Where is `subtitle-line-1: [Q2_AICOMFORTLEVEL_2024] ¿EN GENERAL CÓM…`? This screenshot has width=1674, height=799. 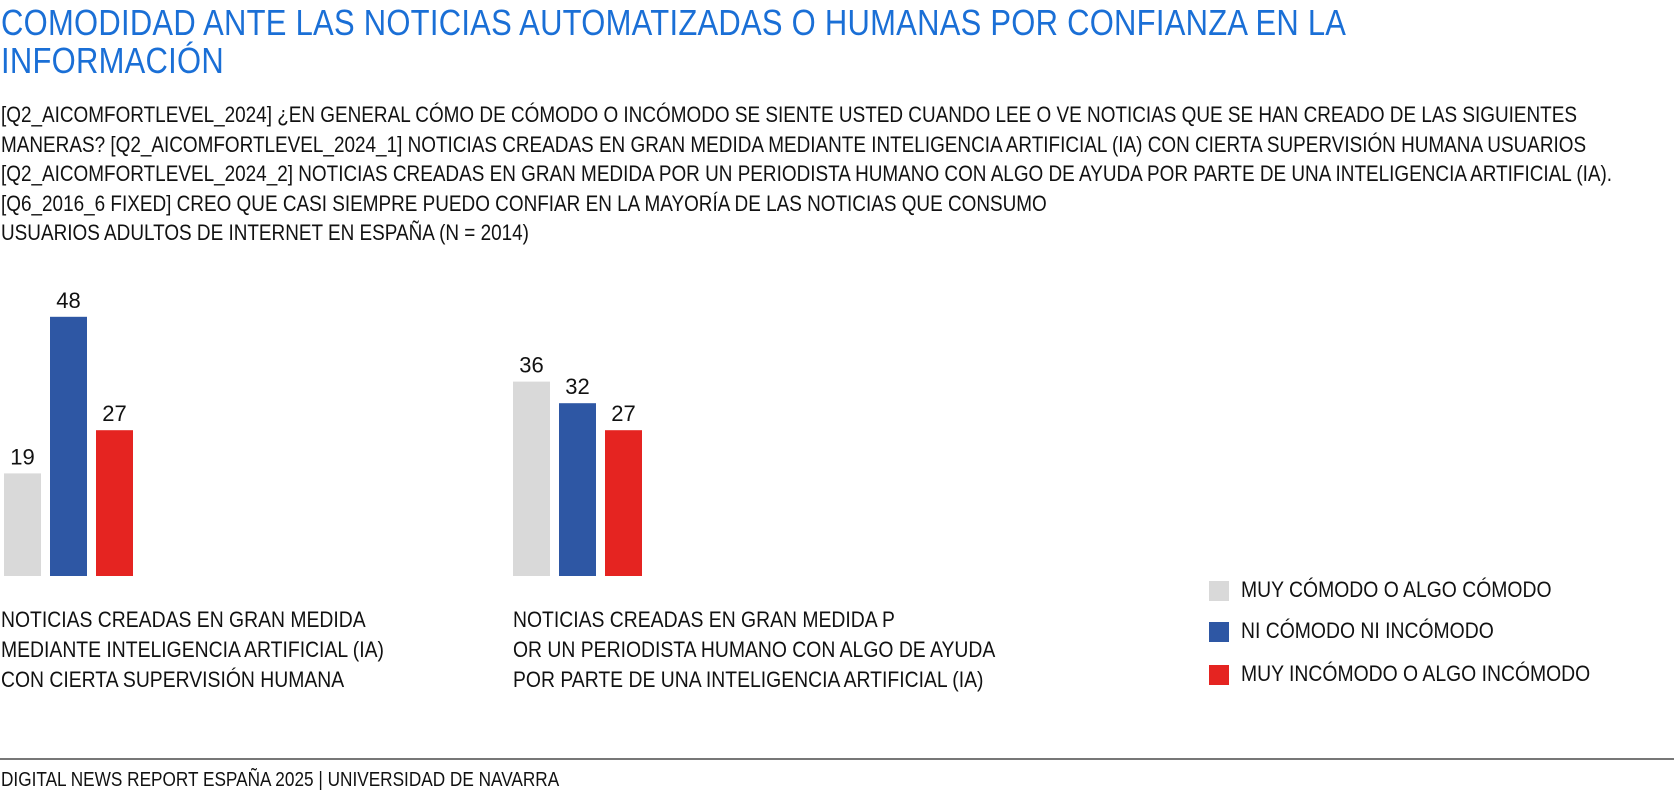 subtitle-line-1: [Q2_AICOMFORTLEVEL_2024] ¿EN GENERAL CÓM… is located at coordinates (789, 114).